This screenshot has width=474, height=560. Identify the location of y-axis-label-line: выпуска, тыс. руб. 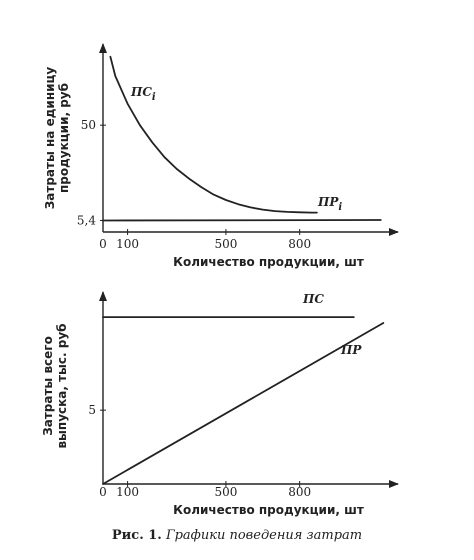
(62, 385).